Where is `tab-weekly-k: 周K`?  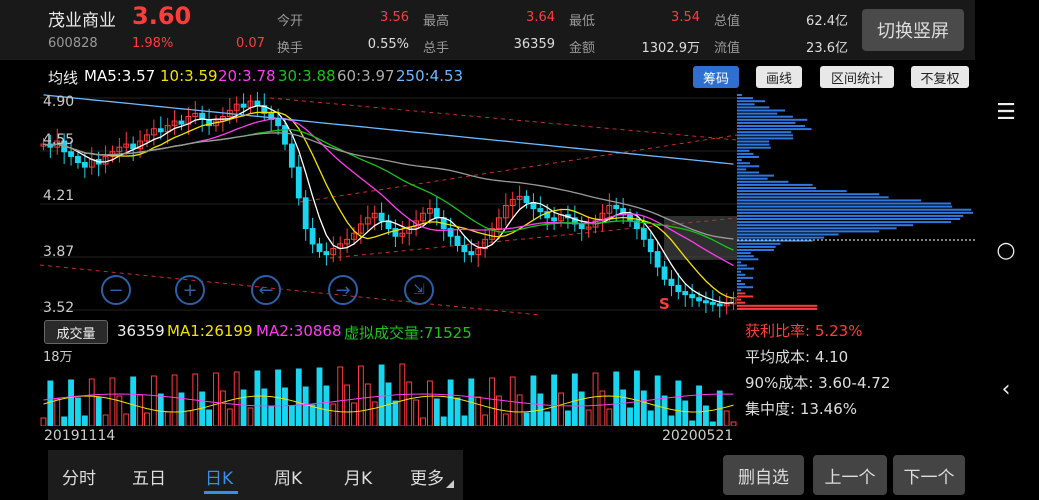
tab-weekly-k: 周K is located at coordinates (288, 479).